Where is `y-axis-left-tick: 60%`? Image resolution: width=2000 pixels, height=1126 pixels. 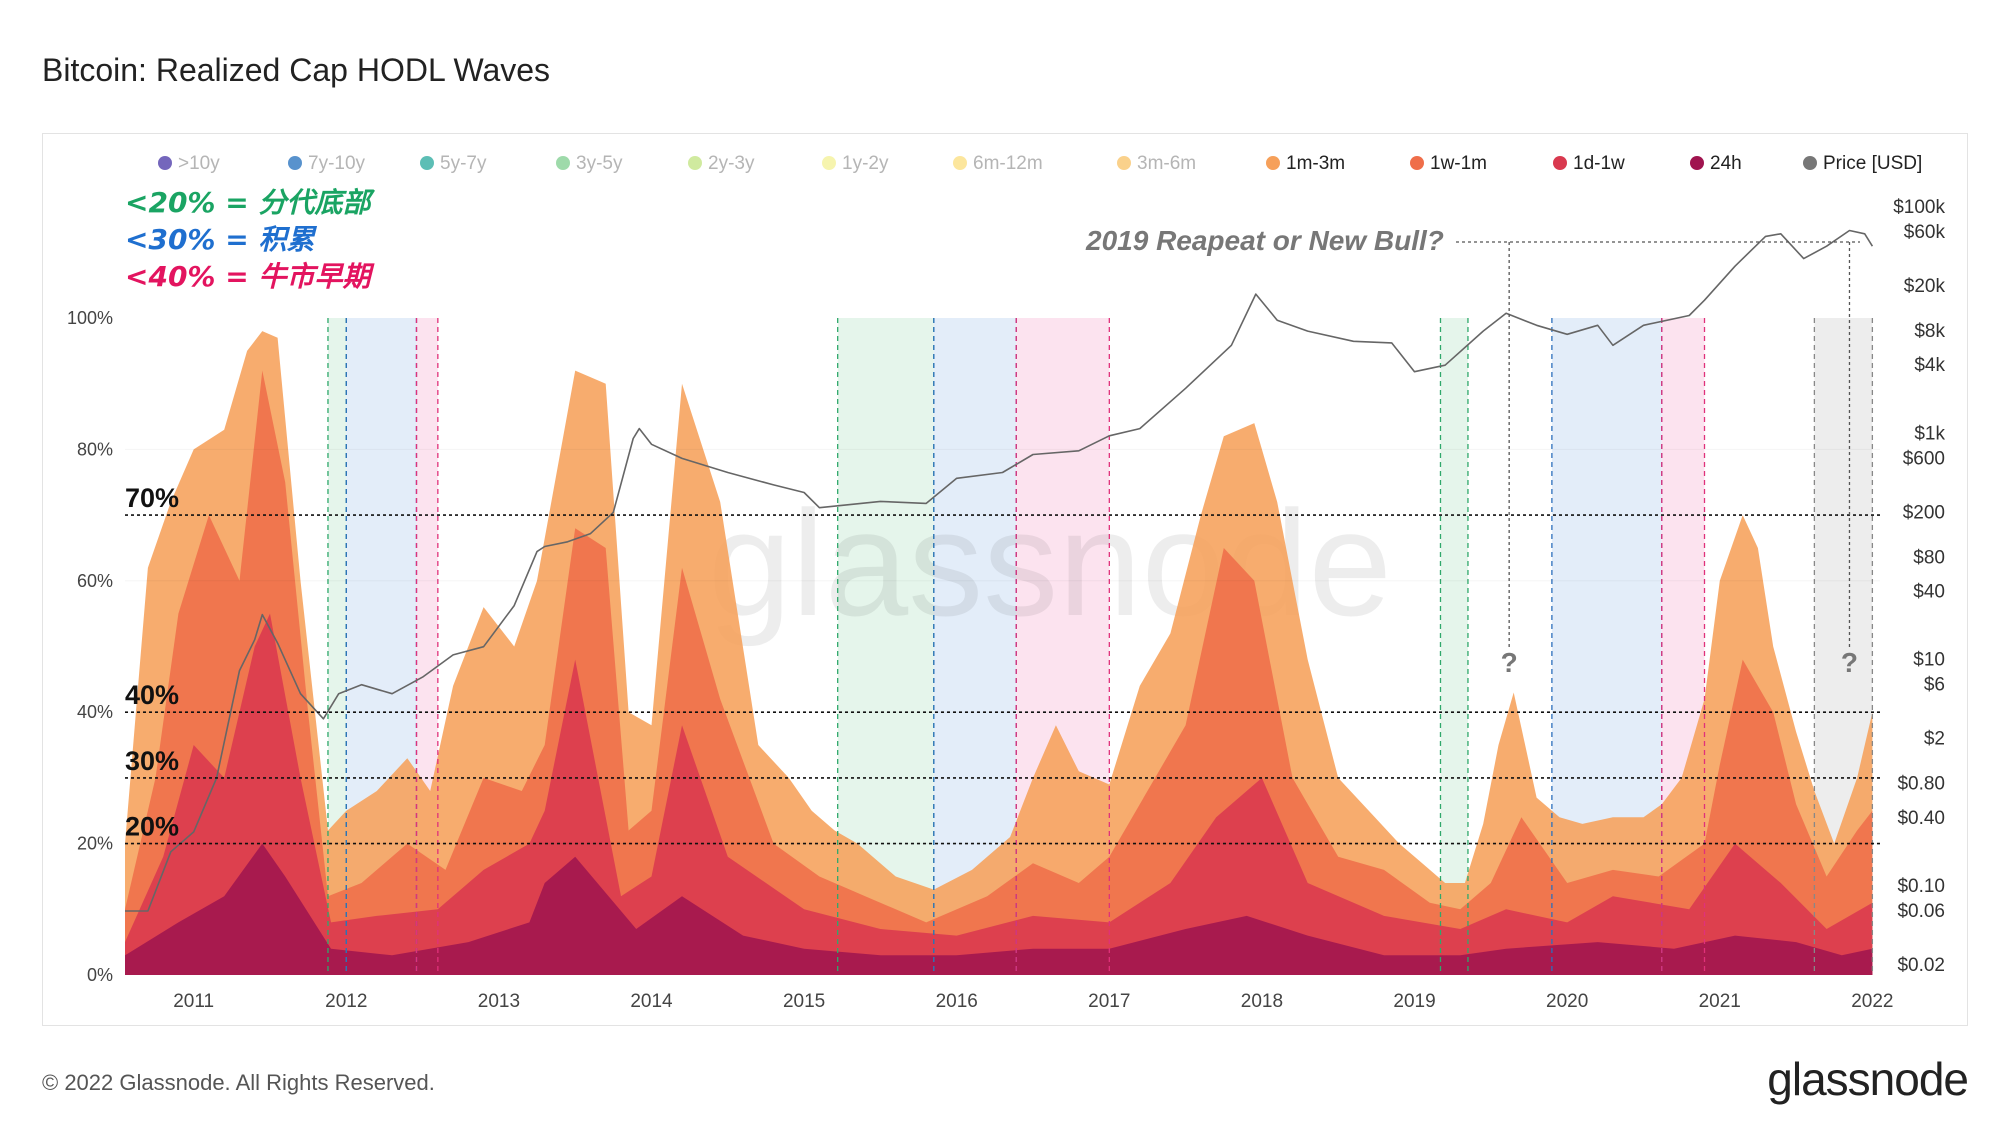 y-axis-left-tick: 60% is located at coordinates (95, 581).